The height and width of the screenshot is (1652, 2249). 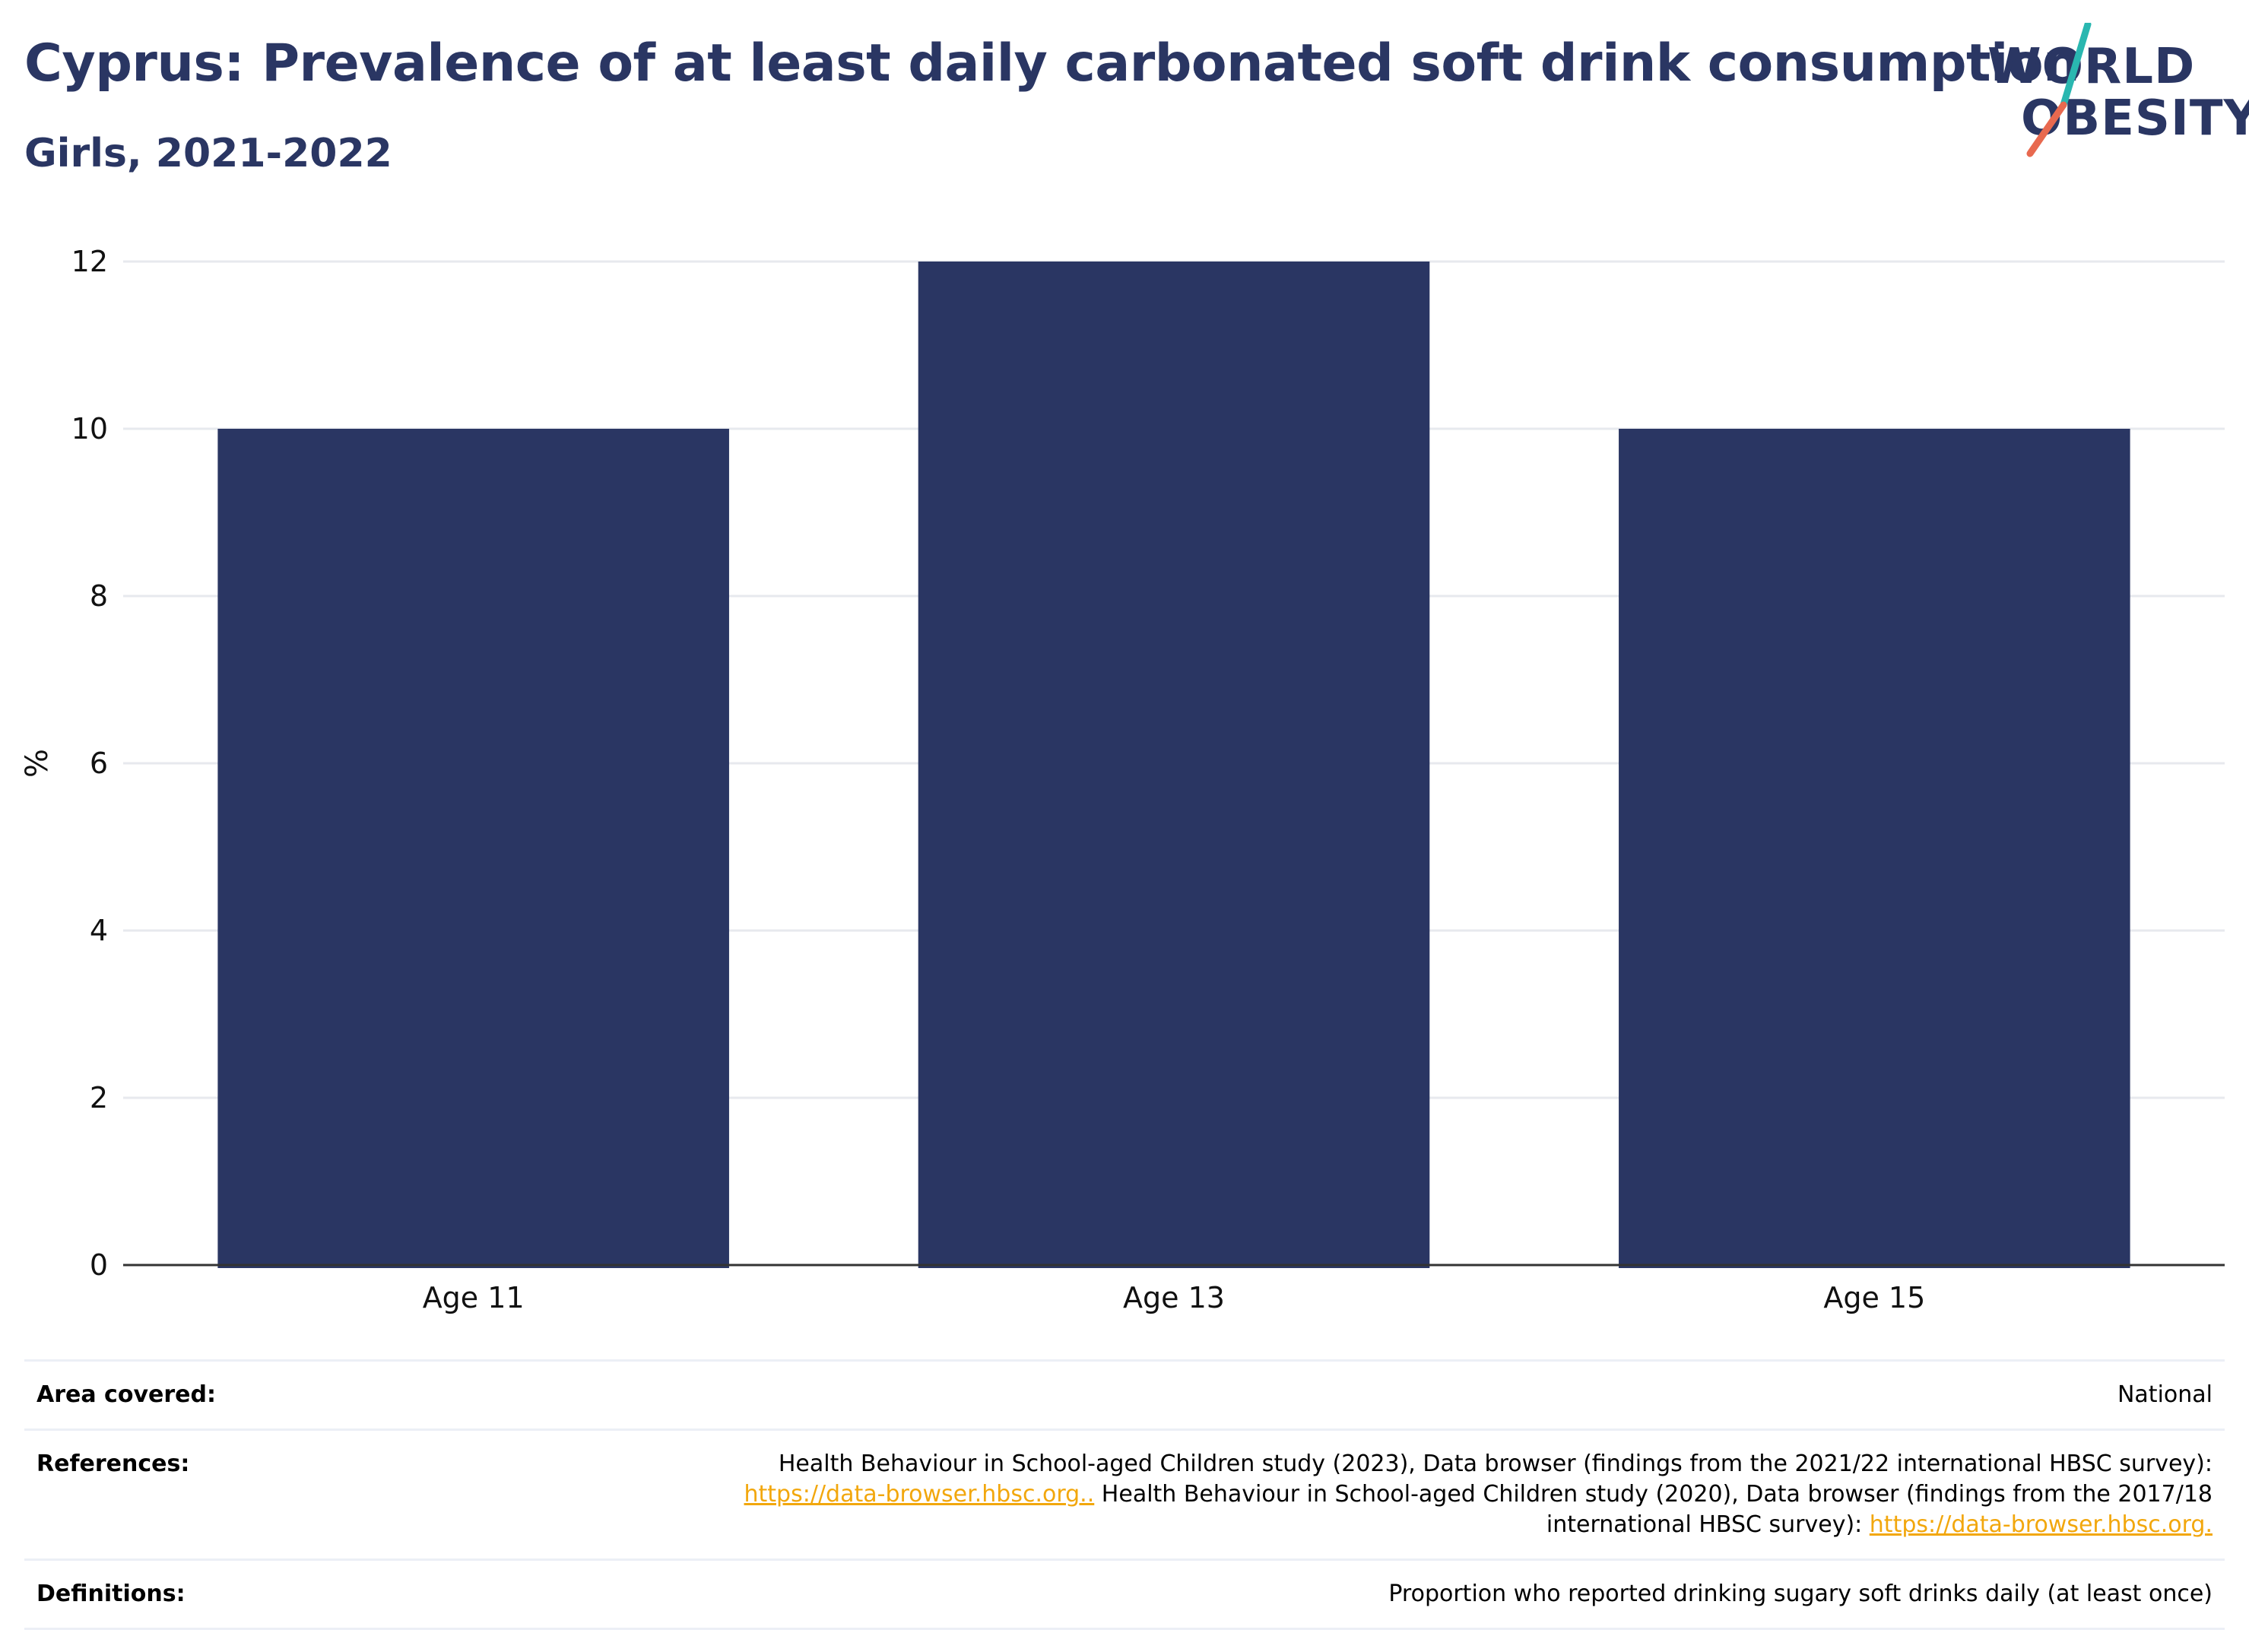 I want to click on definitions-label: Definitions:, so click(x=173, y=1594).